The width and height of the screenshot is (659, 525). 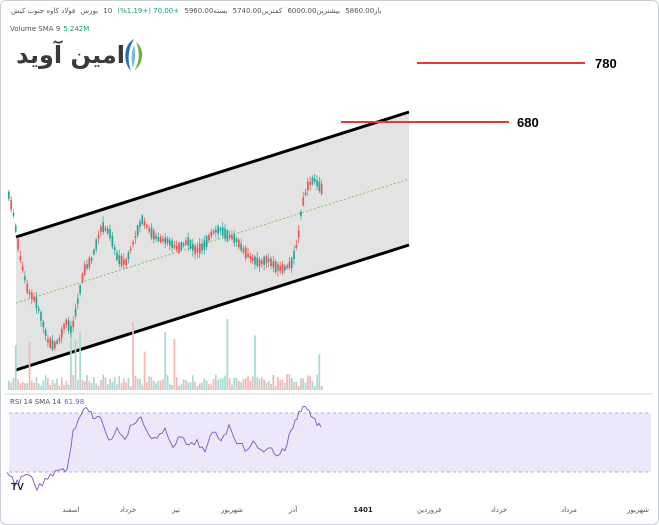 I want to click on rsi-indicator-label: RSI 14 SMA 14 61.98, so click(x=47, y=402).